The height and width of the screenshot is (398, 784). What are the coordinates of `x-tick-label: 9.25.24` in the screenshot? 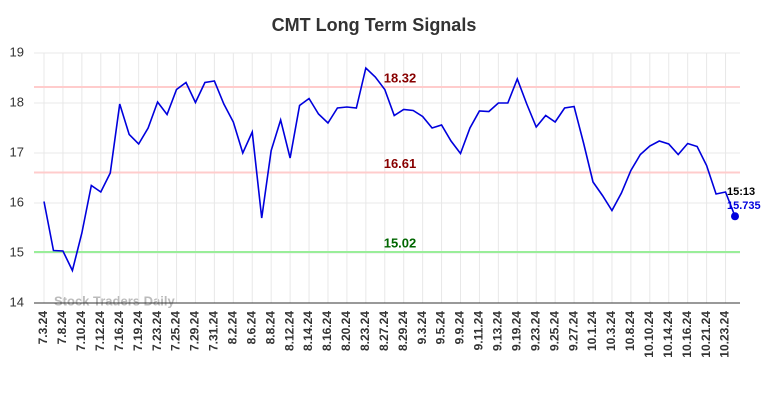 It's located at (554, 331).